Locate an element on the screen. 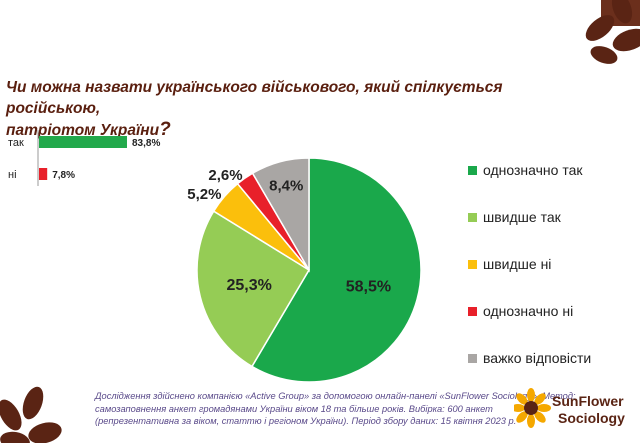 This screenshot has width=640, height=443. legend-item: однозначно ні is located at coordinates (520, 311).